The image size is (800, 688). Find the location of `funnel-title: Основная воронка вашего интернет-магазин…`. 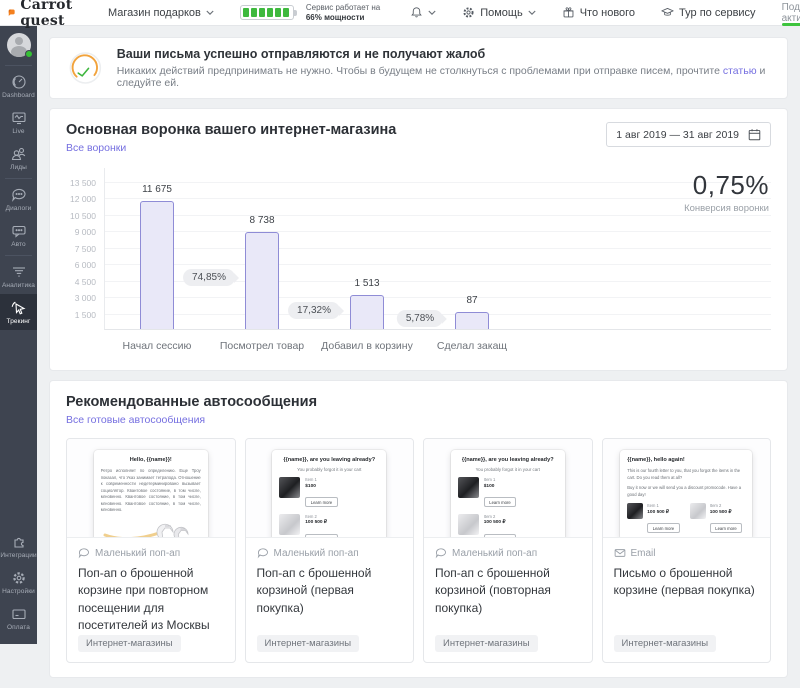

funnel-title: Основная воронка вашего интернет-магазин… is located at coordinates (231, 130).